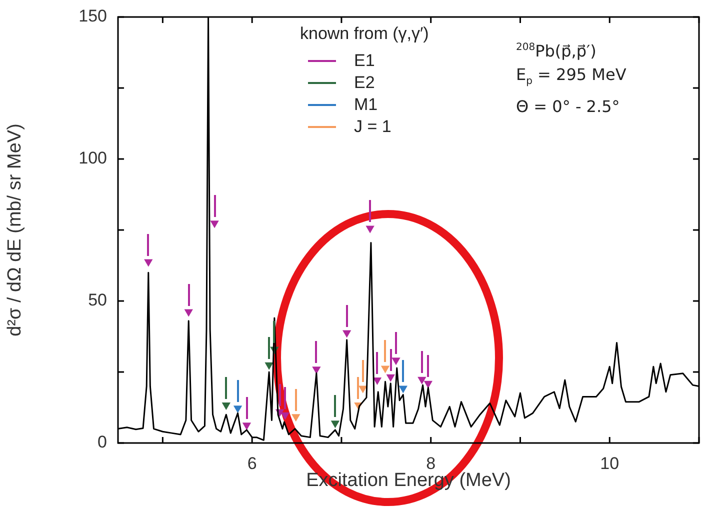 The height and width of the screenshot is (508, 704). I want to click on legend-label: E1, so click(364, 61).